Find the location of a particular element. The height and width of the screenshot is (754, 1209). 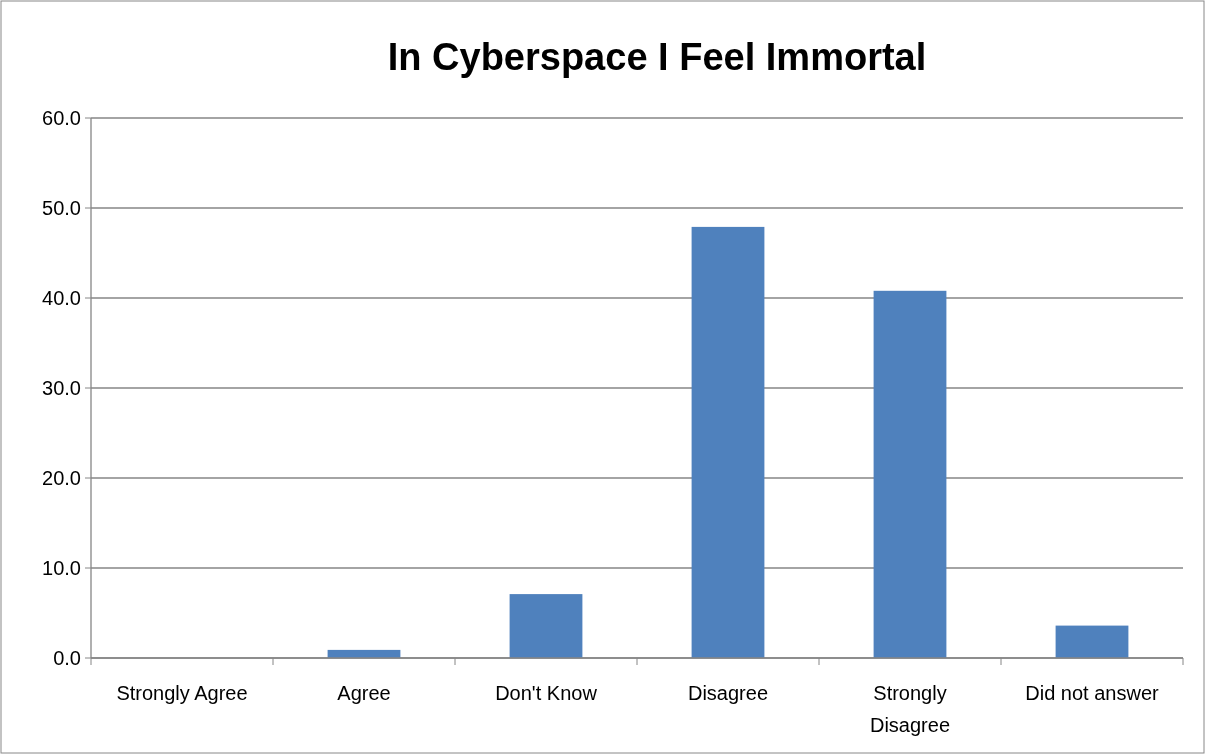

y-tick-label: 40.0 is located at coordinates (61, 298).